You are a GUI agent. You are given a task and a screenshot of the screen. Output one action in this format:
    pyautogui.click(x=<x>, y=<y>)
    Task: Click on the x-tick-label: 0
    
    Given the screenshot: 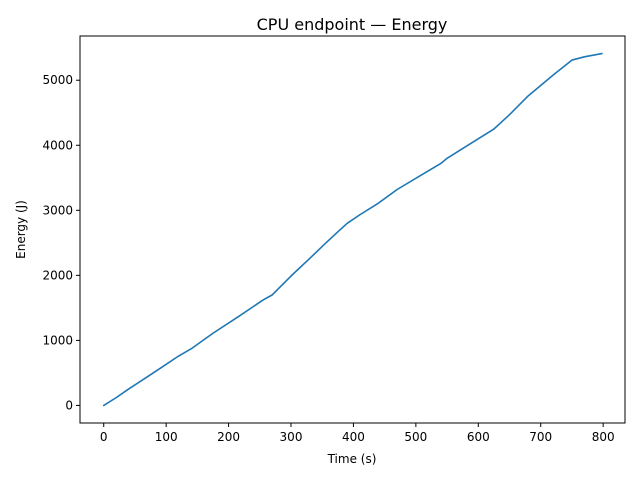 What is the action you would take?
    pyautogui.click(x=104, y=437)
    